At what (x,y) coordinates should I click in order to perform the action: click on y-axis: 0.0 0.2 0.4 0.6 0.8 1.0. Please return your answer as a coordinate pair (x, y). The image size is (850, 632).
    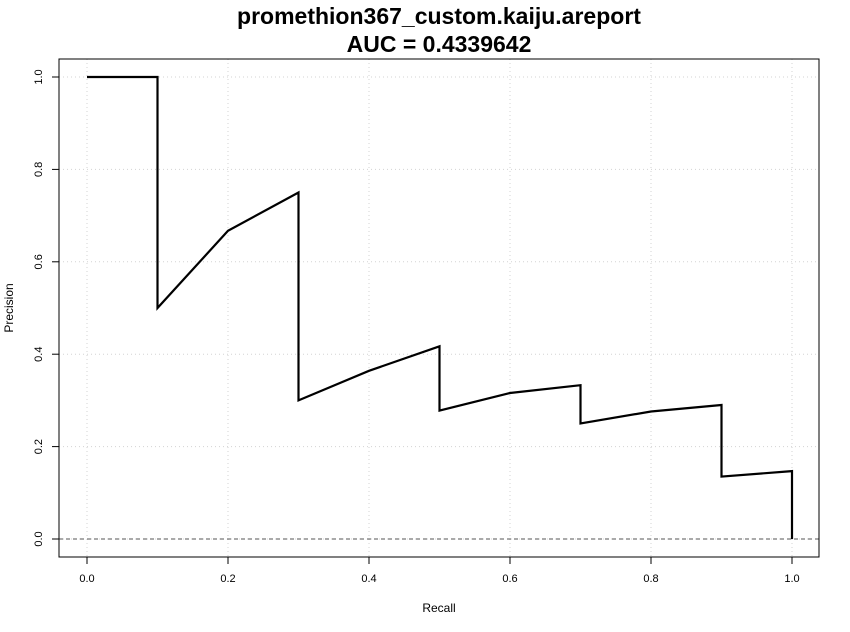
    Looking at the image, I should click on (46, 308).